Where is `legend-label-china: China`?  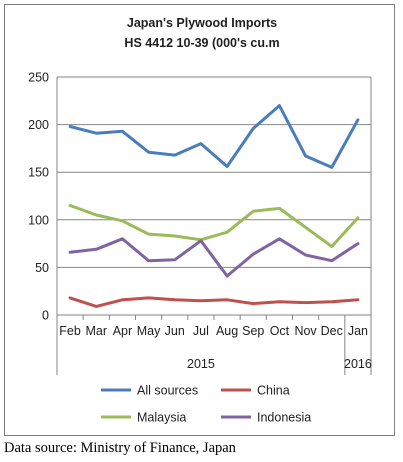 legend-label-china: China is located at coordinates (273, 391).